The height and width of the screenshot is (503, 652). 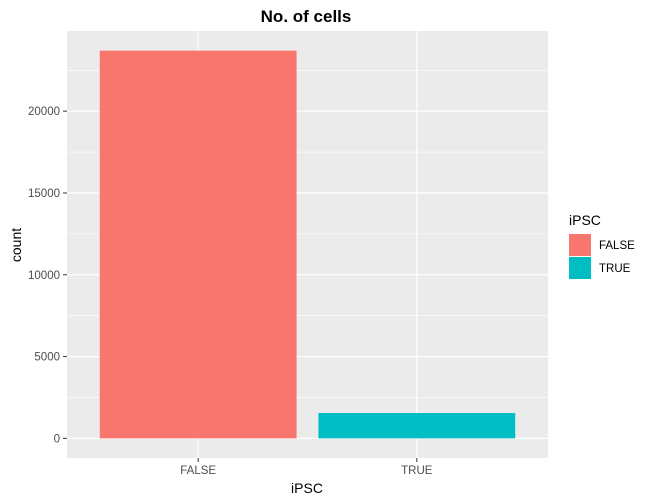 I want to click on y-axis: 0 5000 10000 15000 20000, so click(x=47, y=275).